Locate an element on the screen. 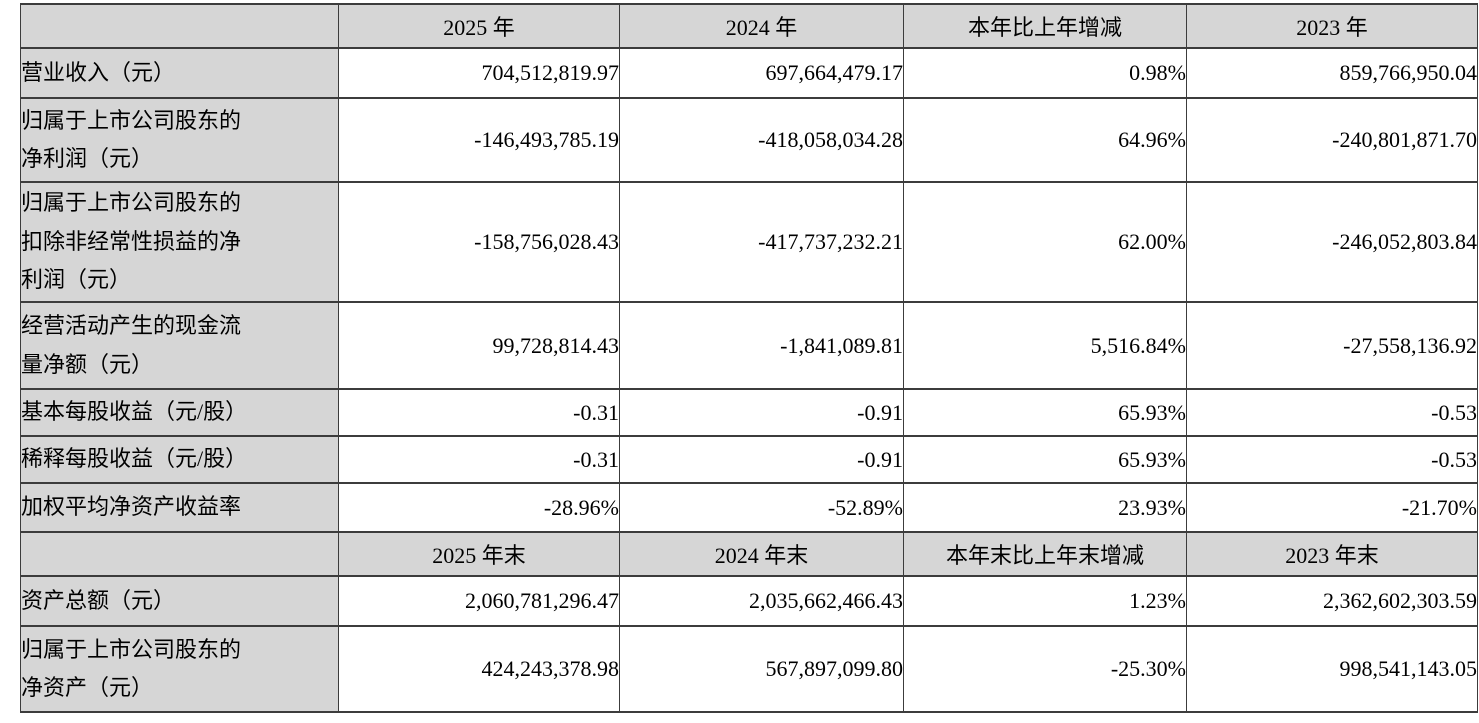 The image size is (1479, 723). col-header-2025-end: 2025 年末 is located at coordinates (479, 554).